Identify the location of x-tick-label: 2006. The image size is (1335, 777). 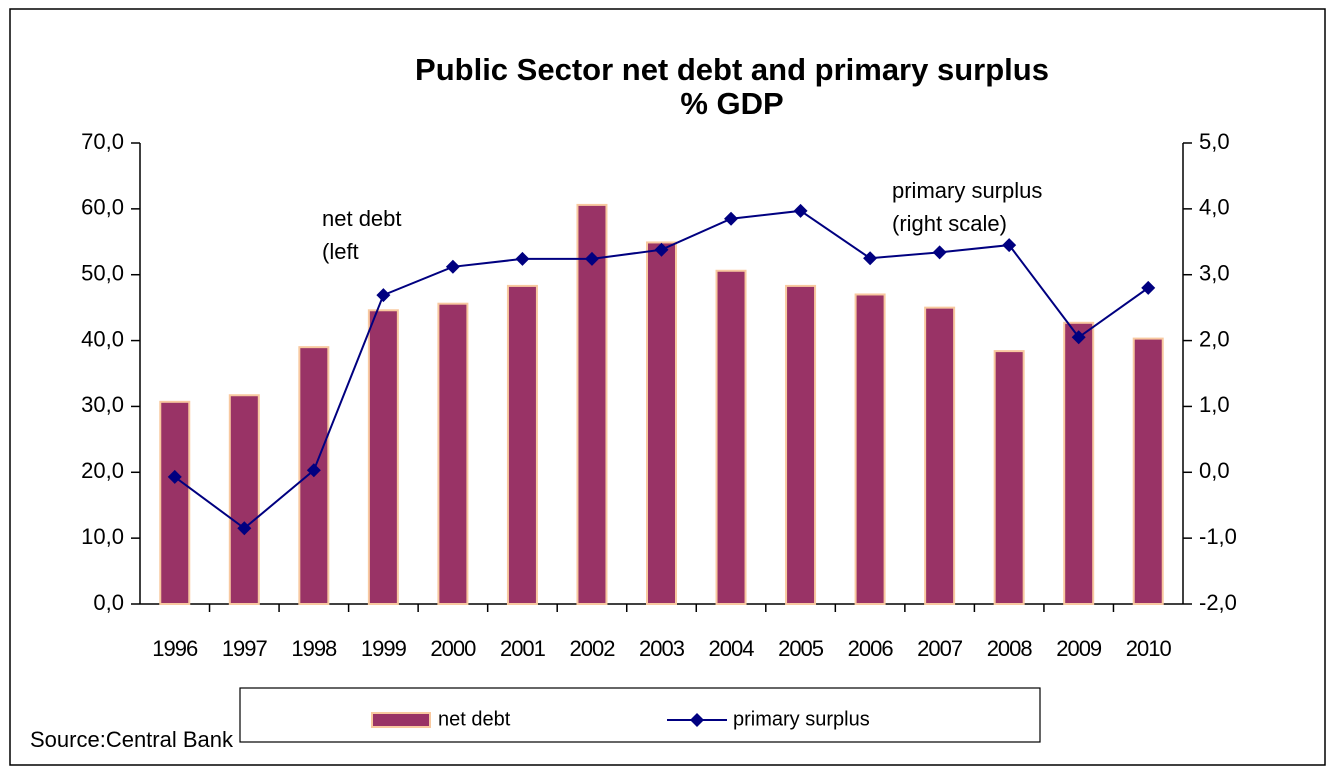
(871, 648).